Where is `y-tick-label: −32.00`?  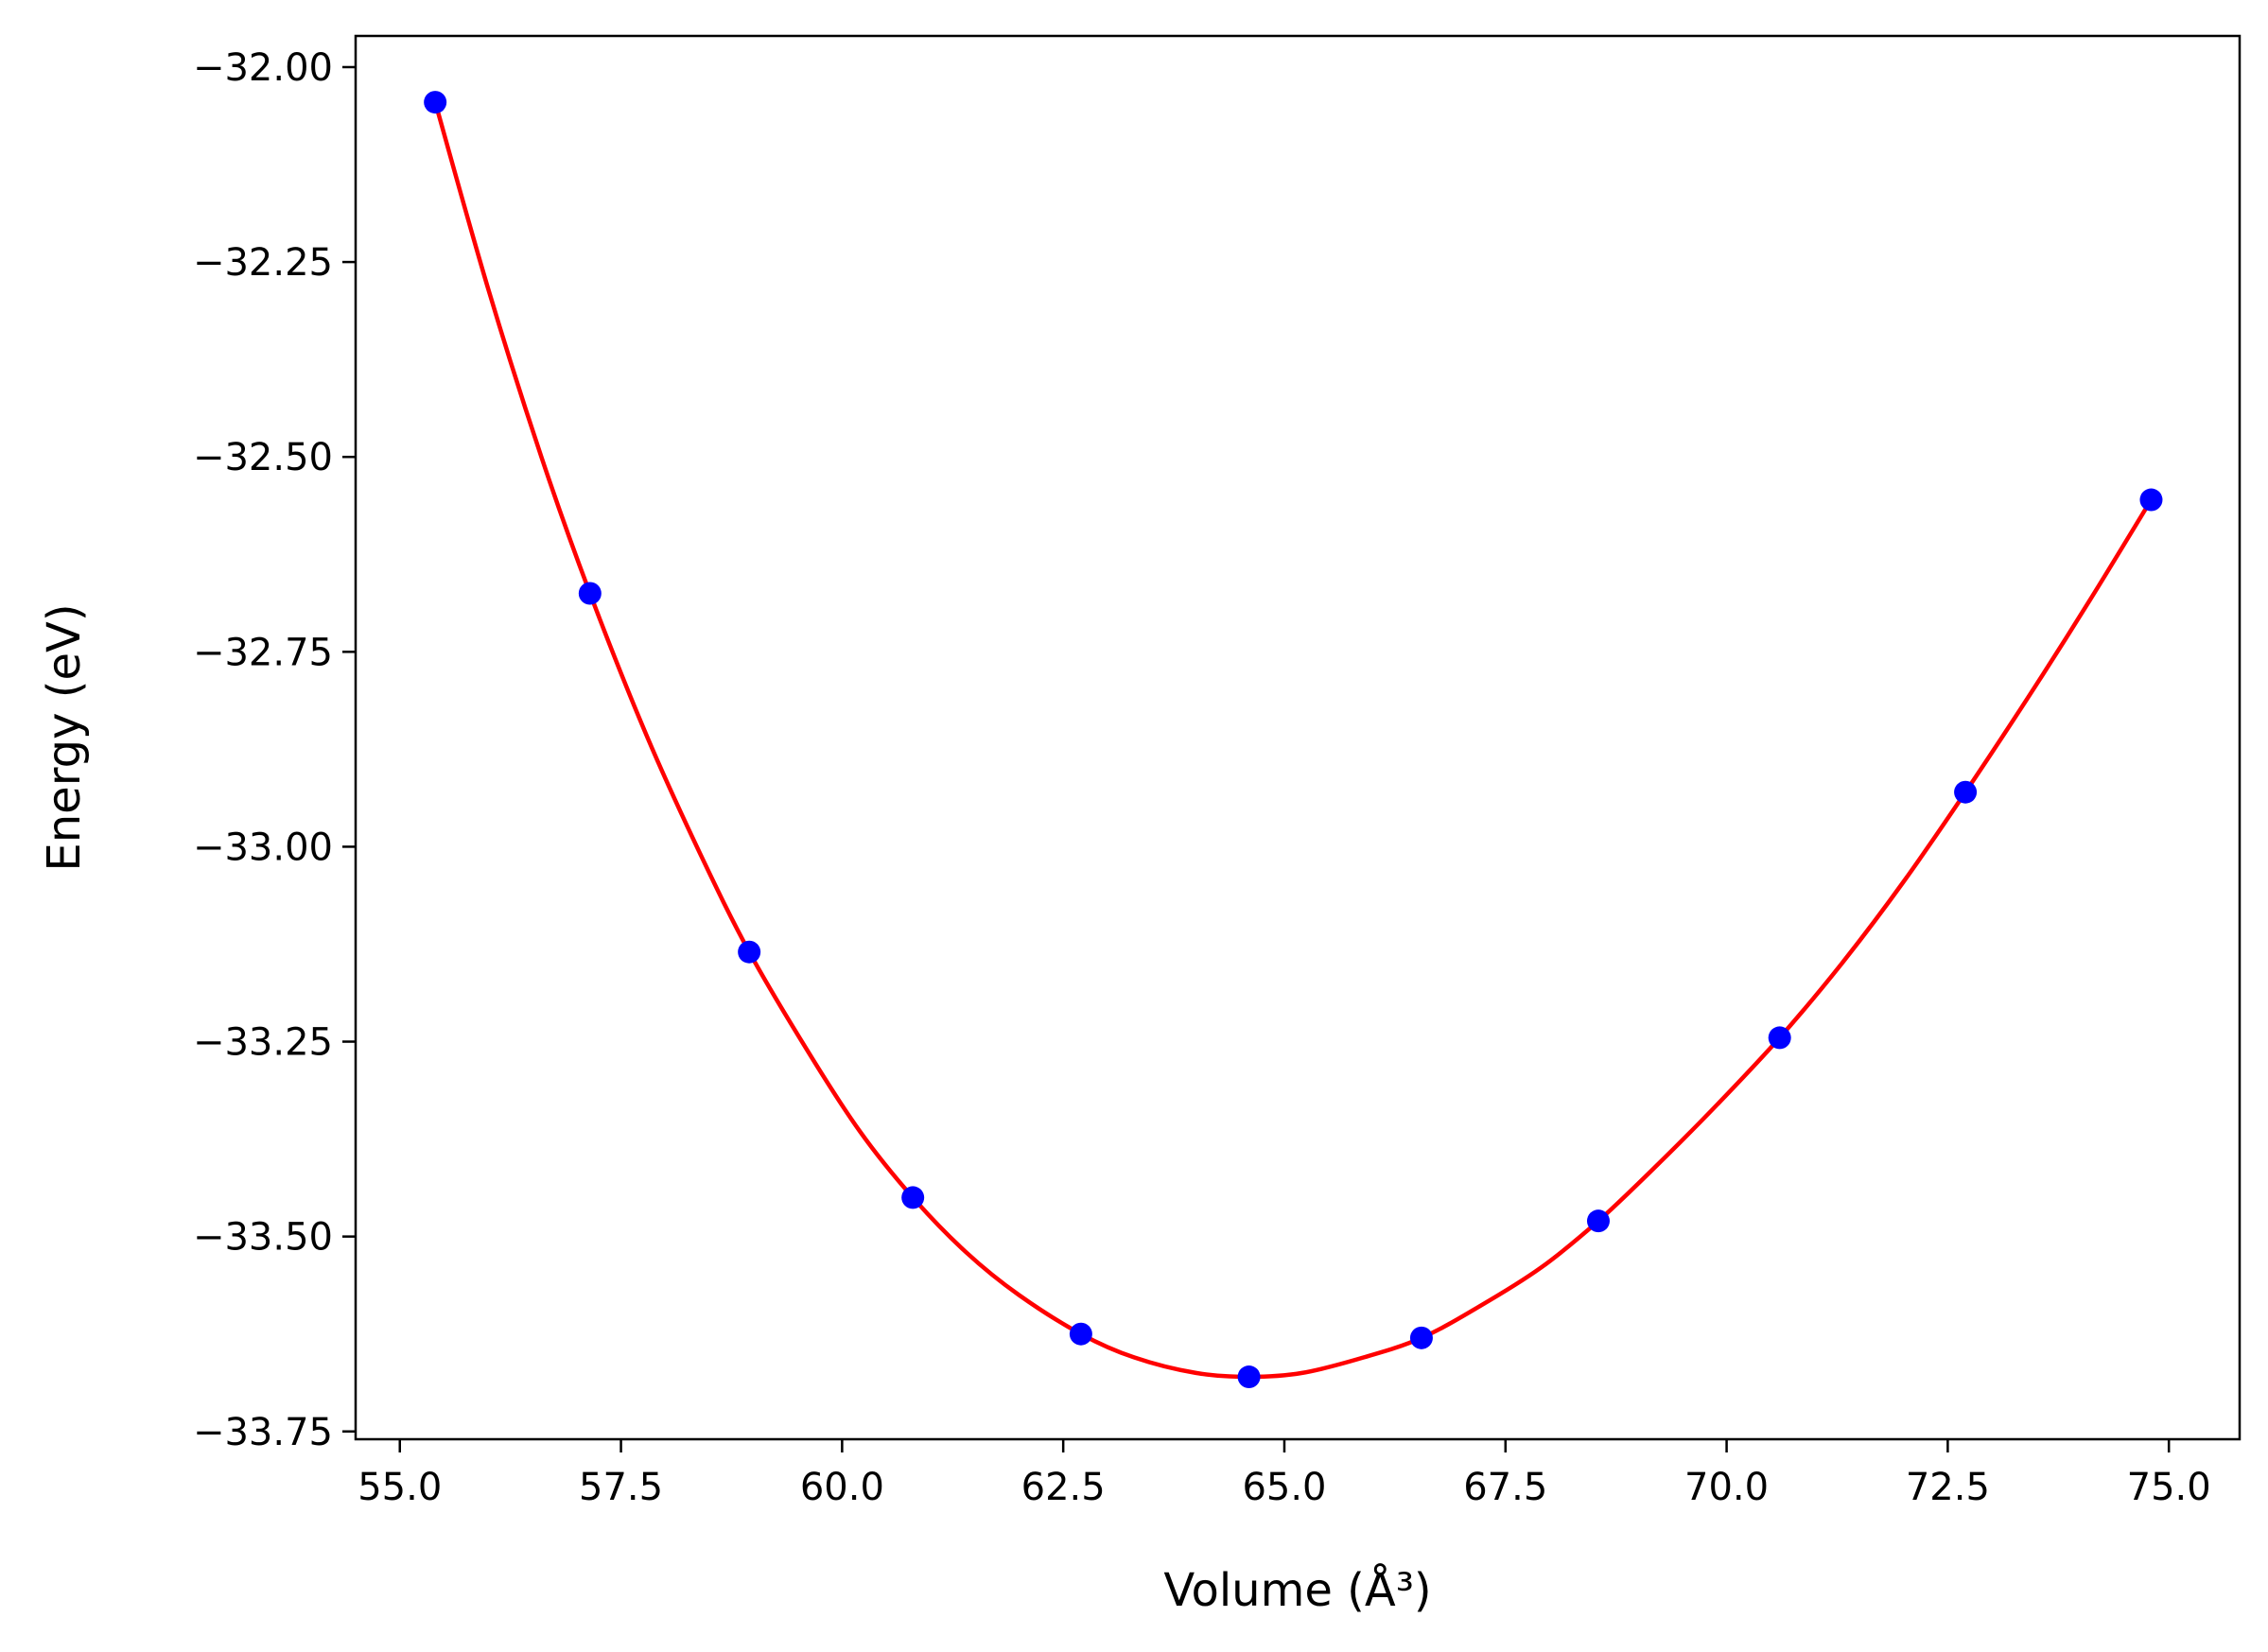
y-tick-label: −32.00 is located at coordinates (263, 68).